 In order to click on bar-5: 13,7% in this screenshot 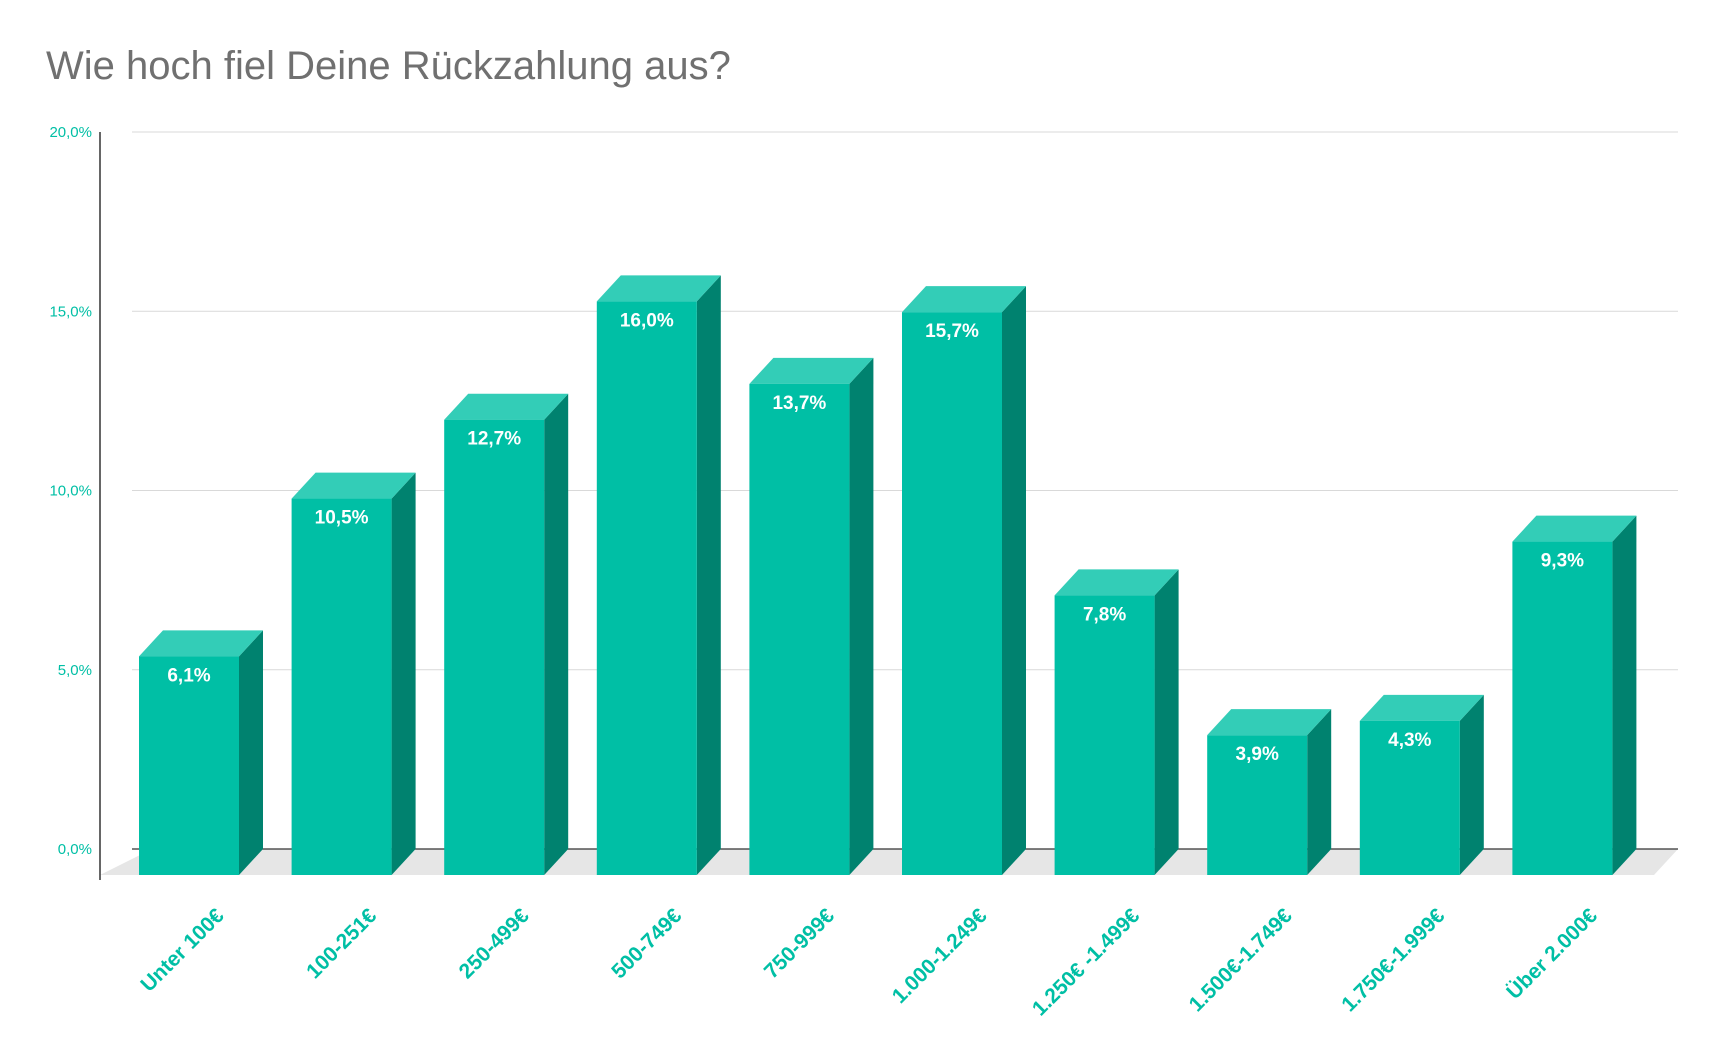, I will do `click(811, 616)`.